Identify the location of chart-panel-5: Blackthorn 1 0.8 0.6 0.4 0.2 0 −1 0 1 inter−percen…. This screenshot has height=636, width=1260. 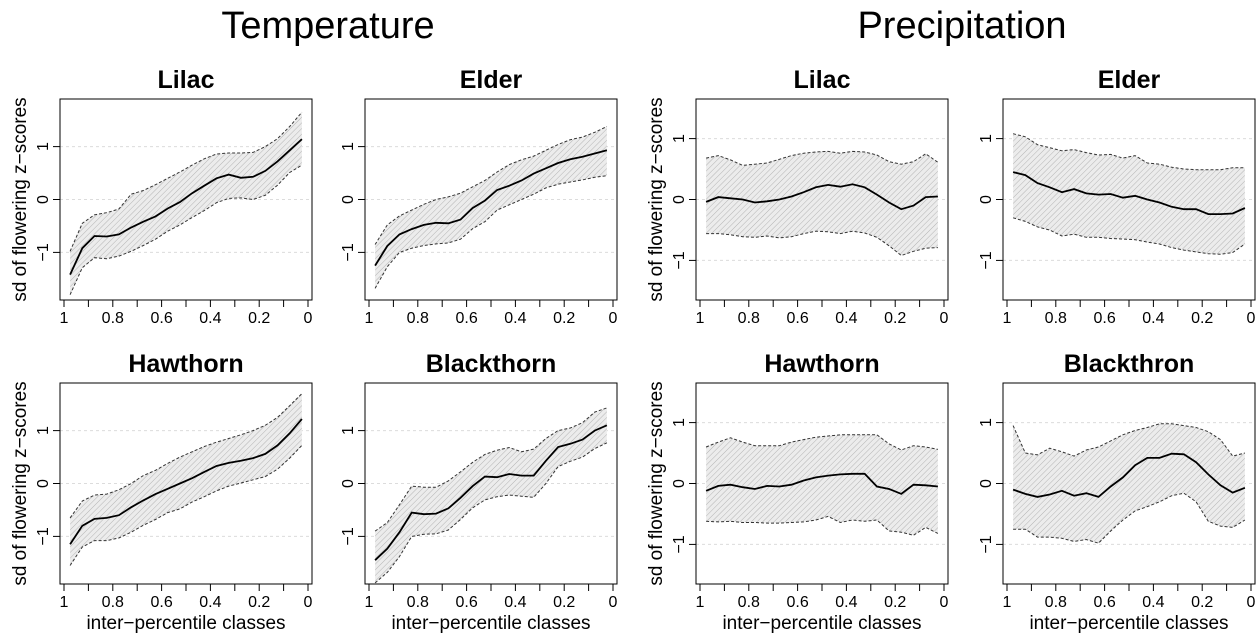
(479, 492).